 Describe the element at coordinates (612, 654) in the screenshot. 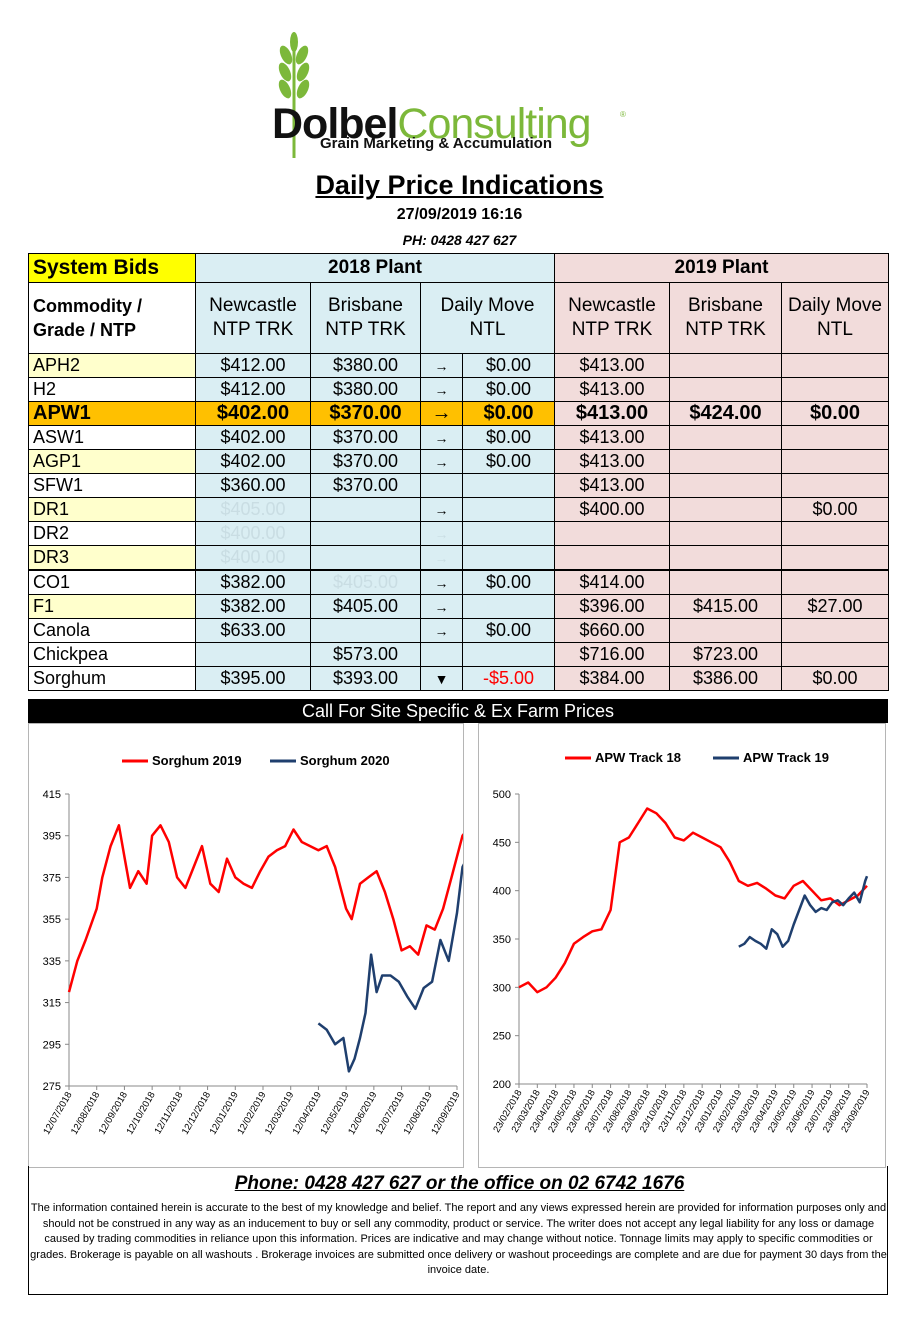

I see `newcastle-2019-price: $716.00` at that location.